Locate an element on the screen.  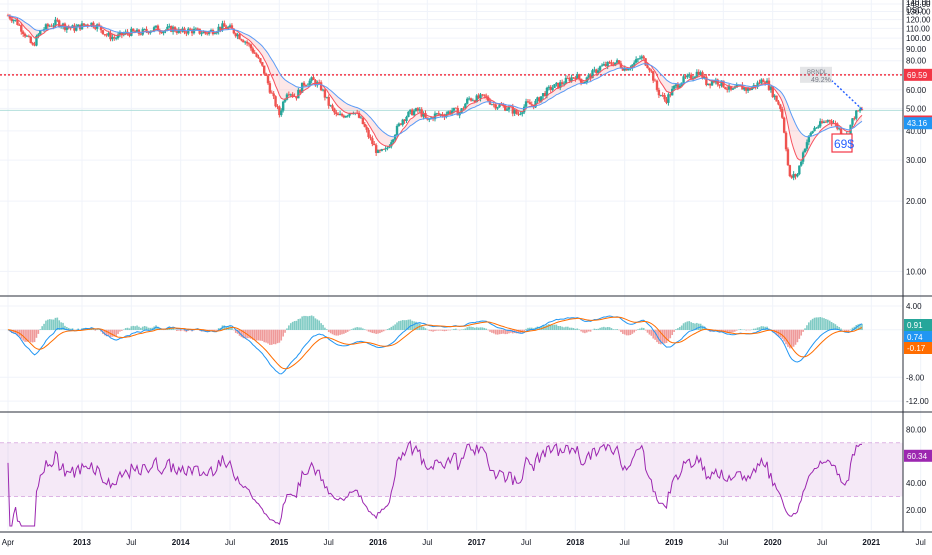
x-axis-label: 2016 is located at coordinates (378, 542).